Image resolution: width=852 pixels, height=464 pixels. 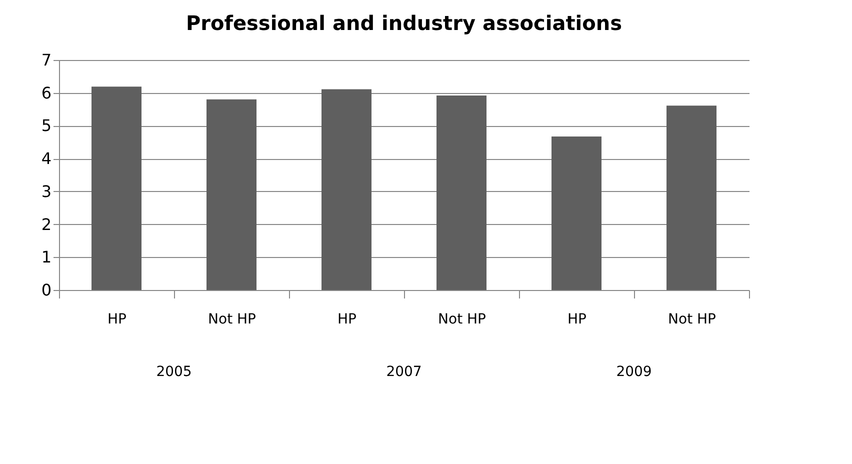 What do you see at coordinates (46, 92) in the screenshot?
I see `y-tick-label: 6` at bounding box center [46, 92].